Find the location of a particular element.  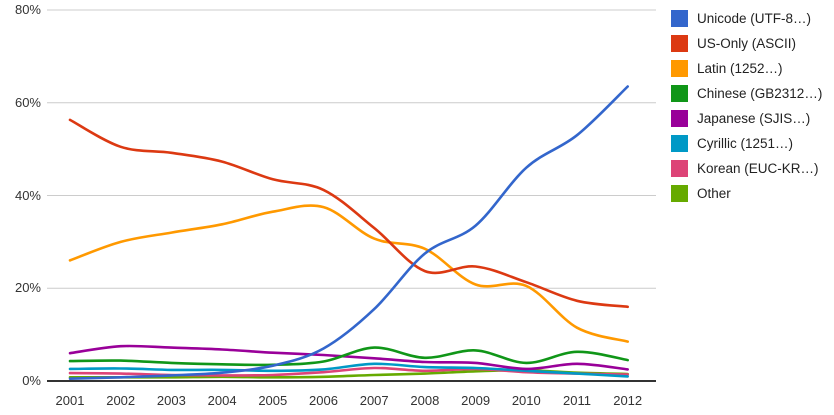

legend-item-chinese-gb2312: Chinese (GB2312…) is located at coordinates (746, 93).